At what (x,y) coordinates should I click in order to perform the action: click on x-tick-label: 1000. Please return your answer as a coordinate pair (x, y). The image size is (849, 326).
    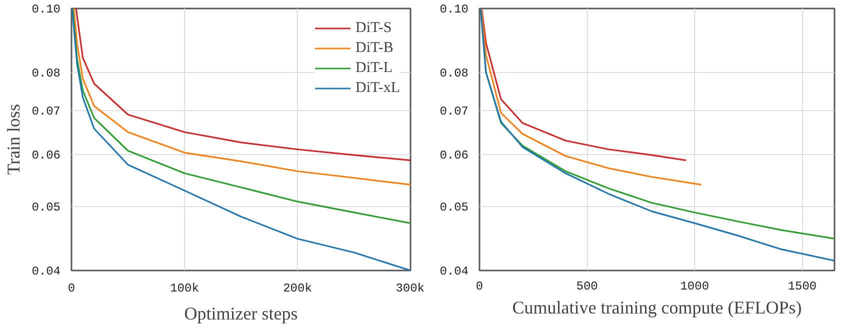
    Looking at the image, I should click on (695, 287).